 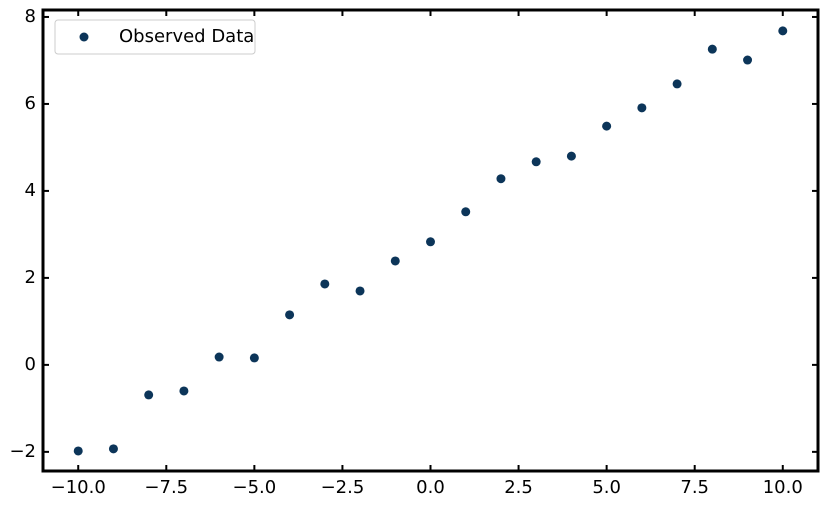 I want to click on x-tick-label: −10.0, so click(x=78, y=487).